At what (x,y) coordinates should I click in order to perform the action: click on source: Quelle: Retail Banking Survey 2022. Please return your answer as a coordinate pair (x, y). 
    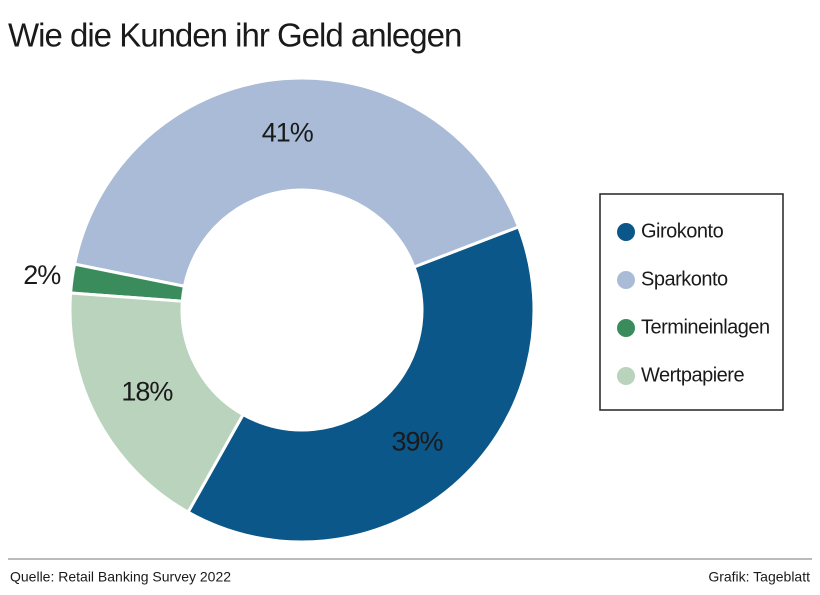
    Looking at the image, I should click on (120, 577).